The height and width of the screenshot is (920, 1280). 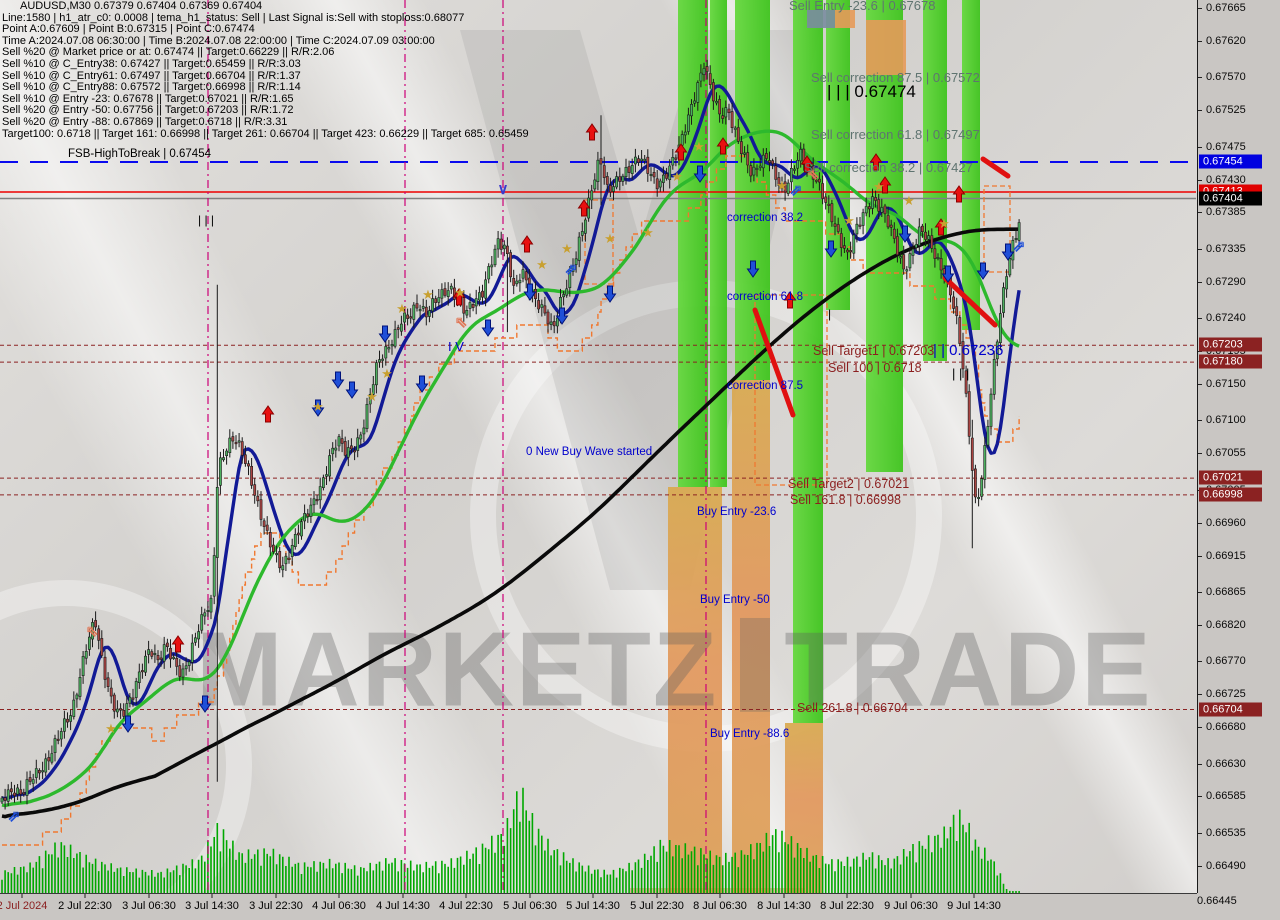 What do you see at coordinates (1226, 453) in the screenshot?
I see `price-tick-label: 0.67055` at bounding box center [1226, 453].